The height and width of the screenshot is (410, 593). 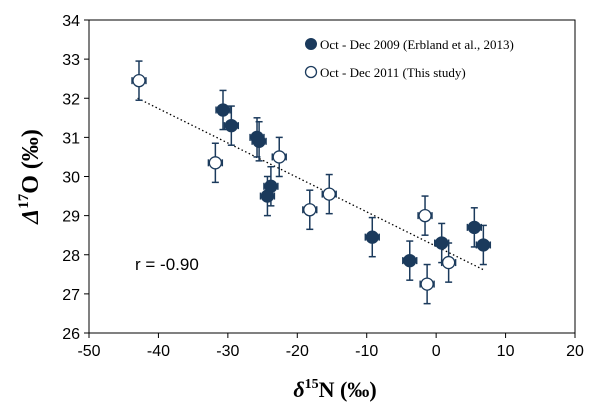 I want to click on legend-label-2011: Oct - Dec 2011 (This study), so click(x=393, y=72).